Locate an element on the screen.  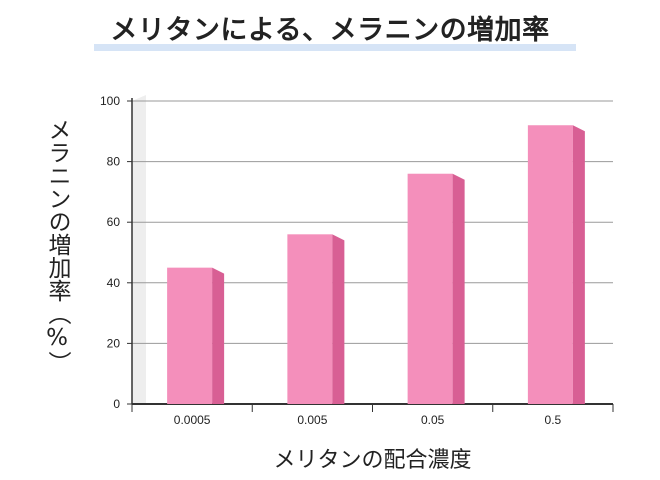
chart-wall is located at coordinates (139, 249).